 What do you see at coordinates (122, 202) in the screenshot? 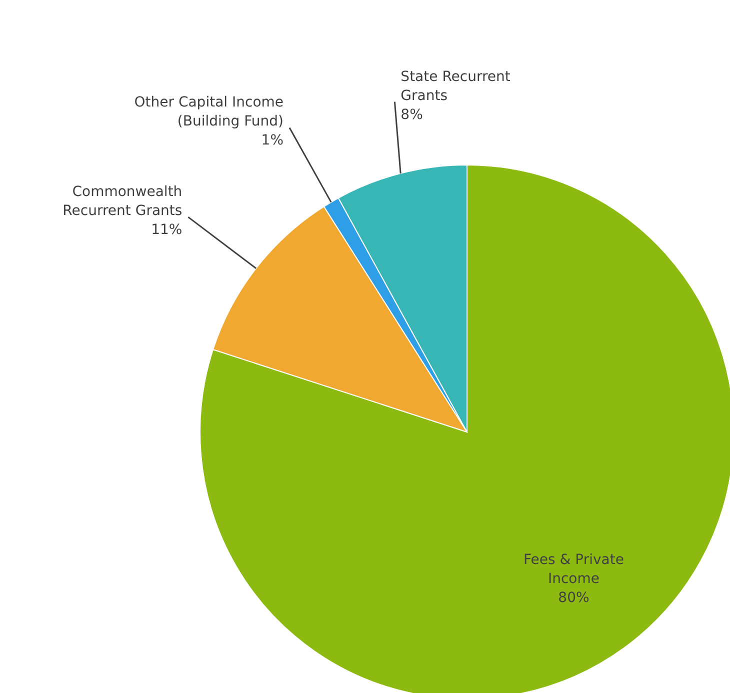
I see `slice-label: Commonwealth Recurrent Grants` at bounding box center [122, 202].